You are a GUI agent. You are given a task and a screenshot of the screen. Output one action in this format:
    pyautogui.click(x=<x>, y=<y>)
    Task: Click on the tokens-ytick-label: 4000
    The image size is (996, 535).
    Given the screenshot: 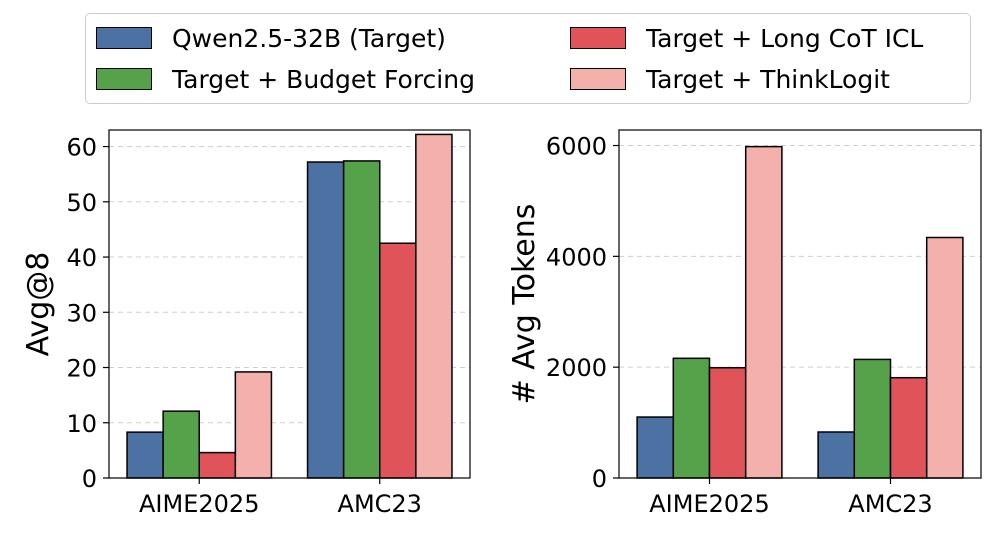 What is the action you would take?
    pyautogui.click(x=576, y=257)
    